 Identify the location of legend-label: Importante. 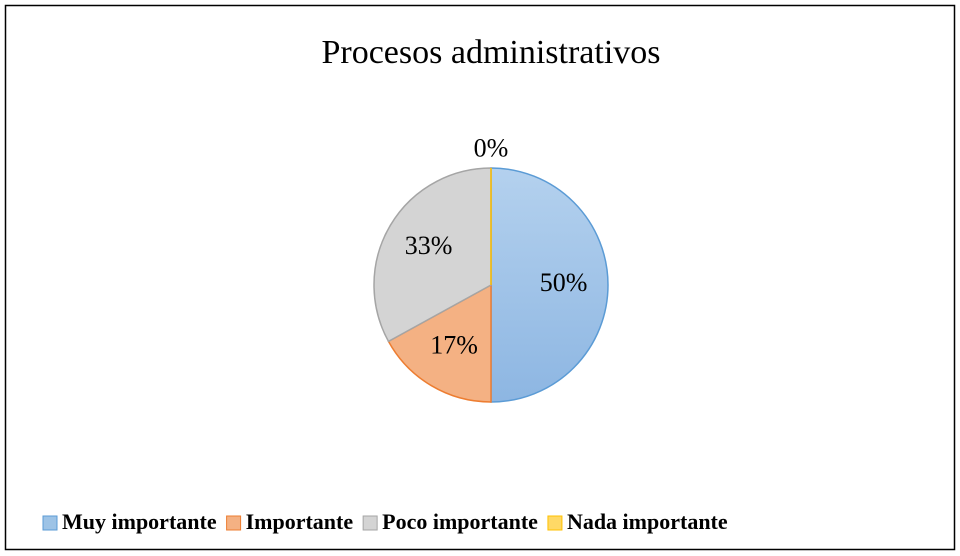
(300, 521).